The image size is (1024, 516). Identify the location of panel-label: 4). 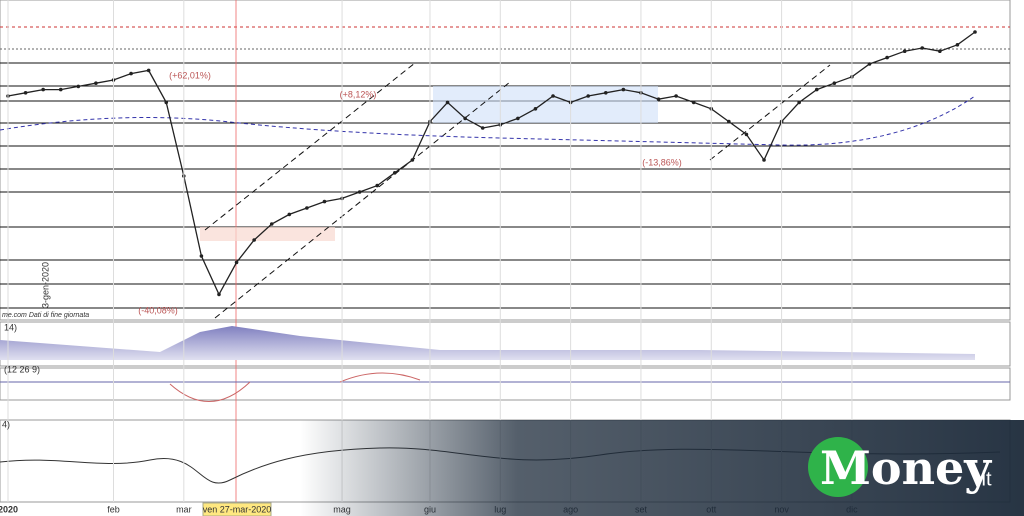
(6, 424).